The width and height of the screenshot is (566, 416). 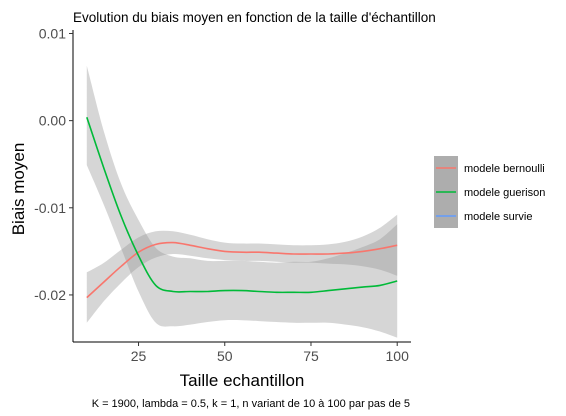 What do you see at coordinates (139, 356) in the screenshot?
I see `x-tick-label: 25` at bounding box center [139, 356].